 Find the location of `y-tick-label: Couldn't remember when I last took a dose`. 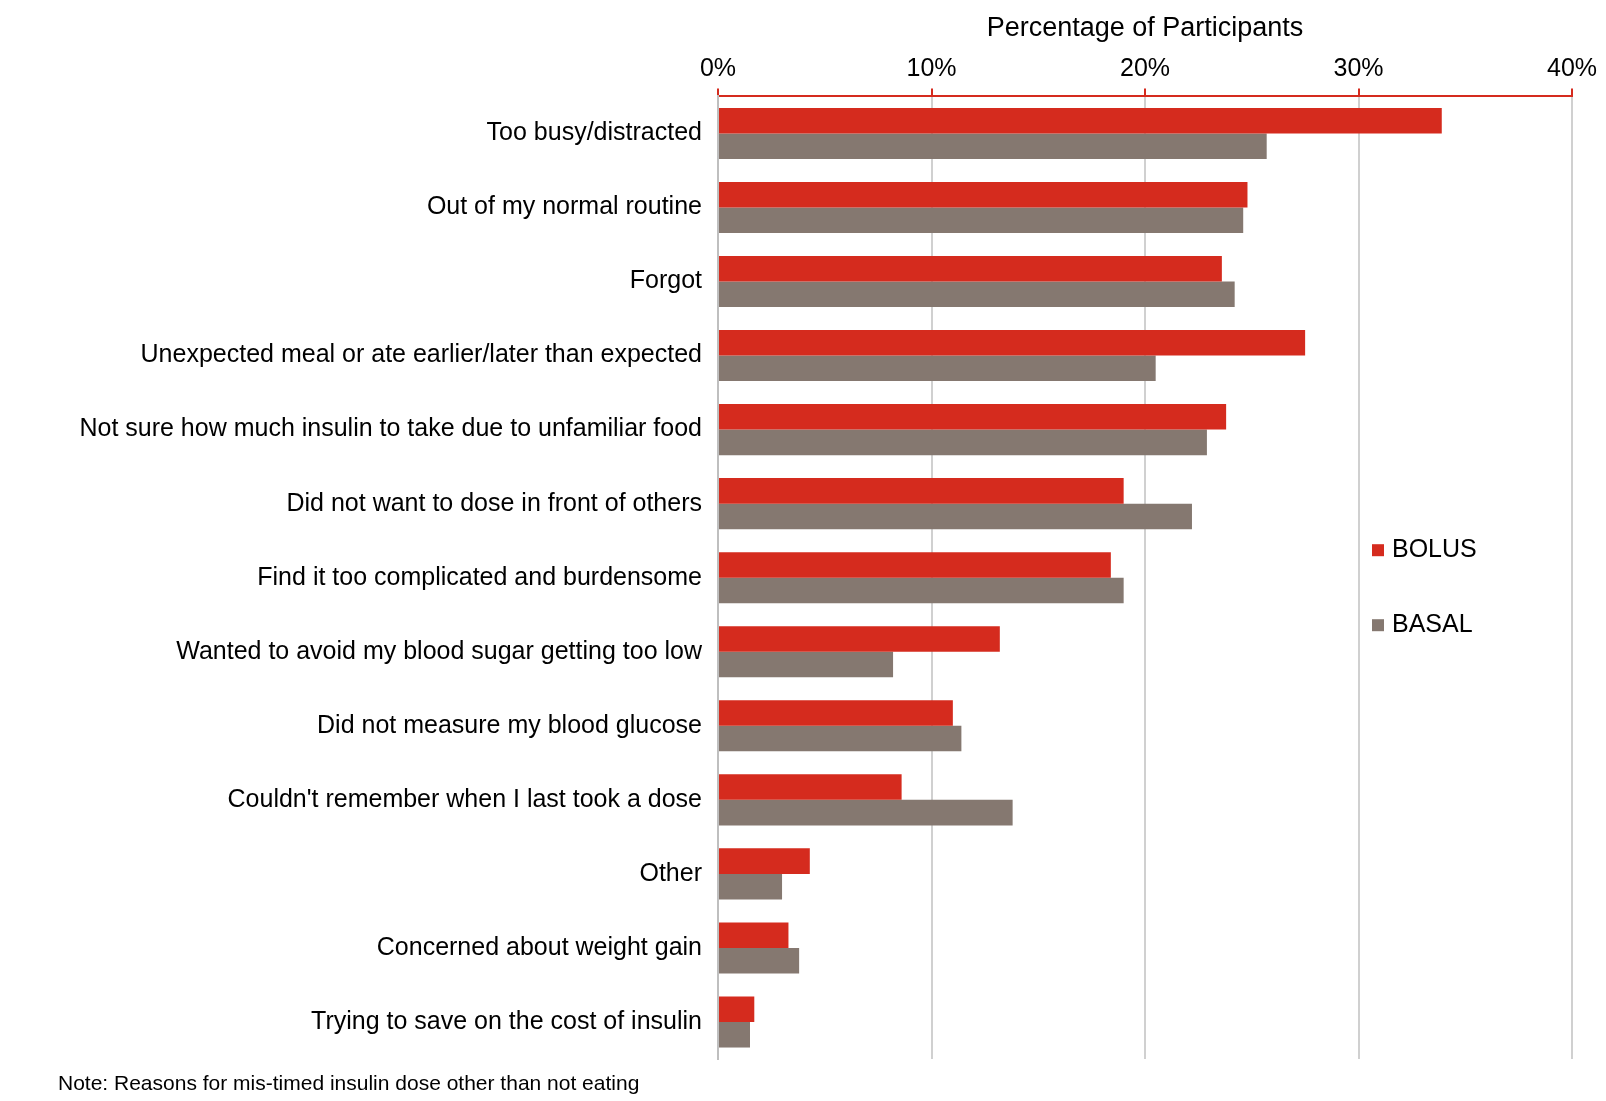

y-tick-label: Couldn't remember when I last took a dose is located at coordinates (464, 797).